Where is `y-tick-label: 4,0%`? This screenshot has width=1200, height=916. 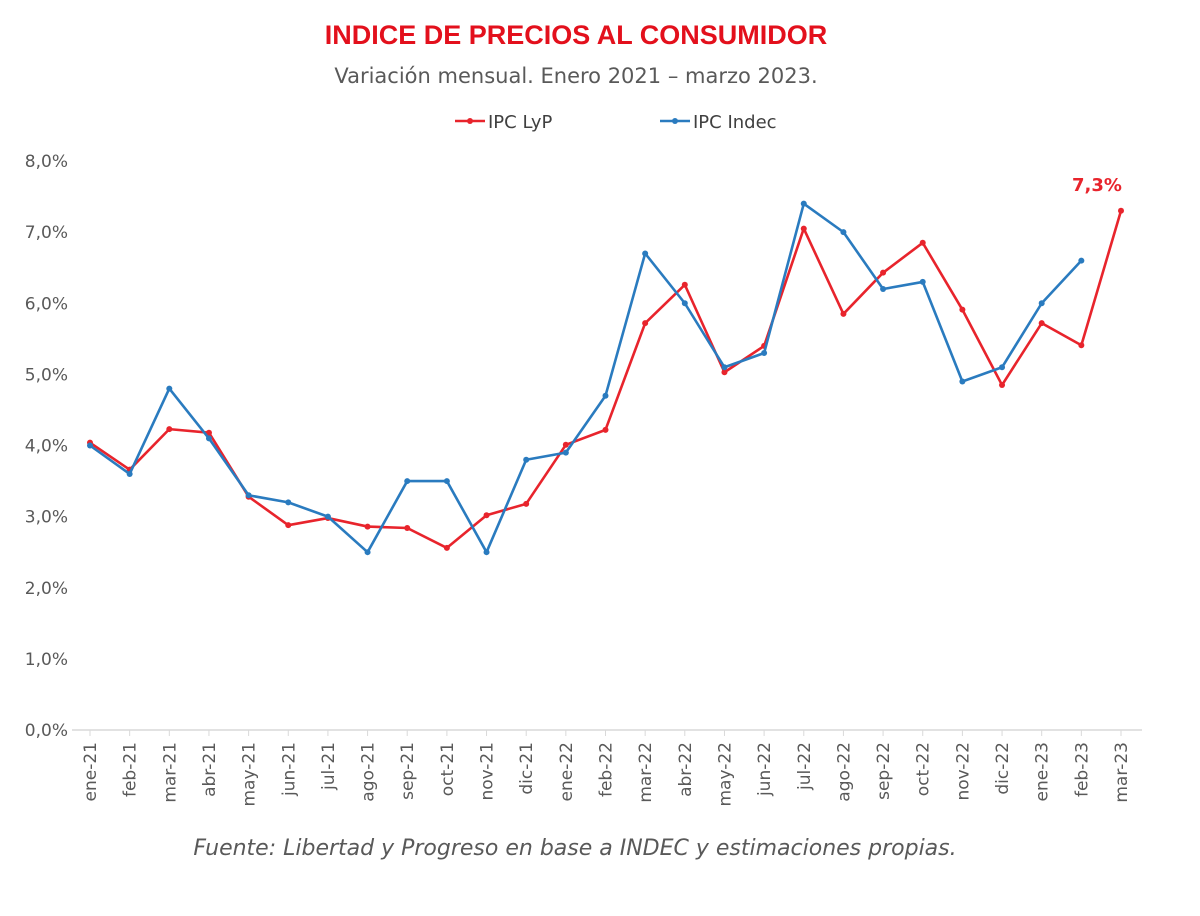 y-tick-label: 4,0% is located at coordinates (46, 447).